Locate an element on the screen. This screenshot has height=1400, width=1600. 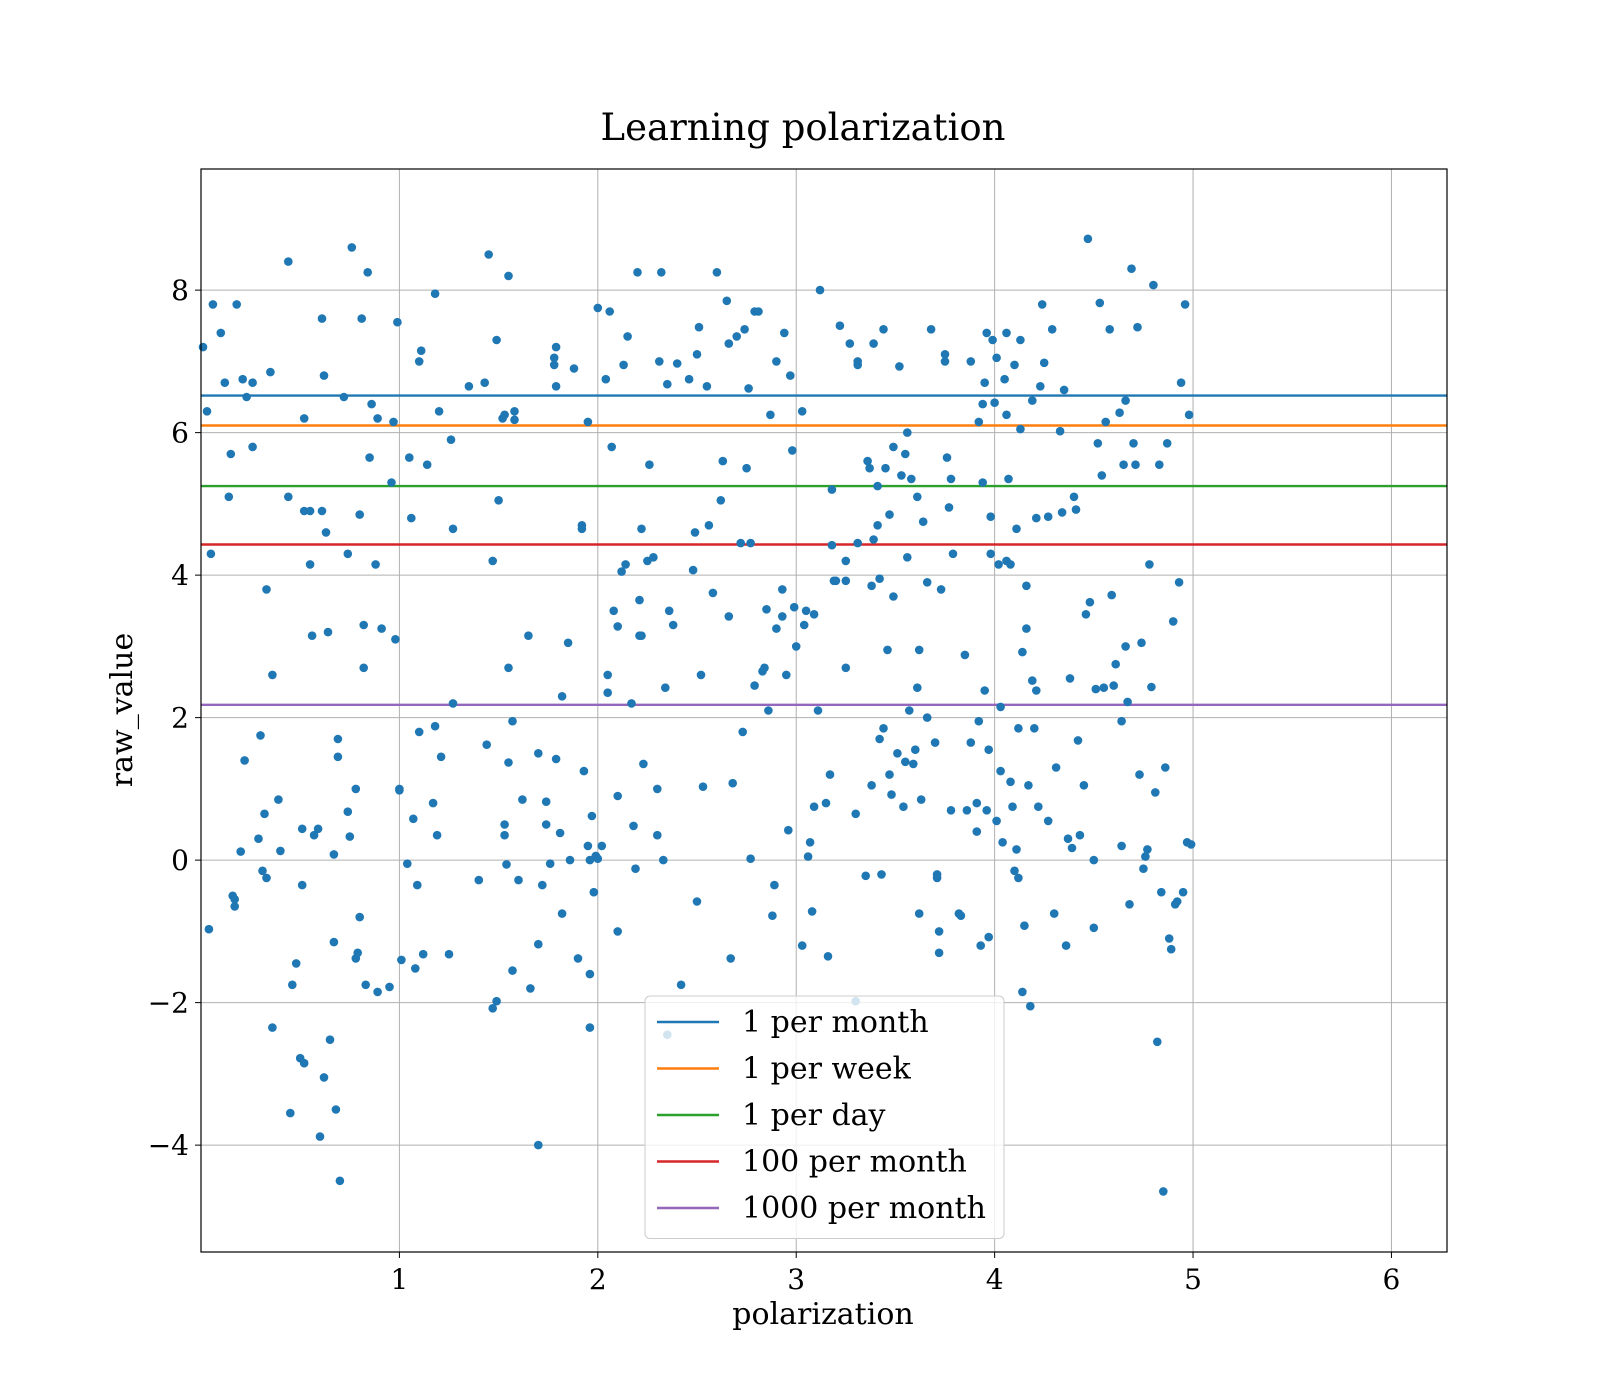
y-tick-label-4: 4 is located at coordinates (180, 575).